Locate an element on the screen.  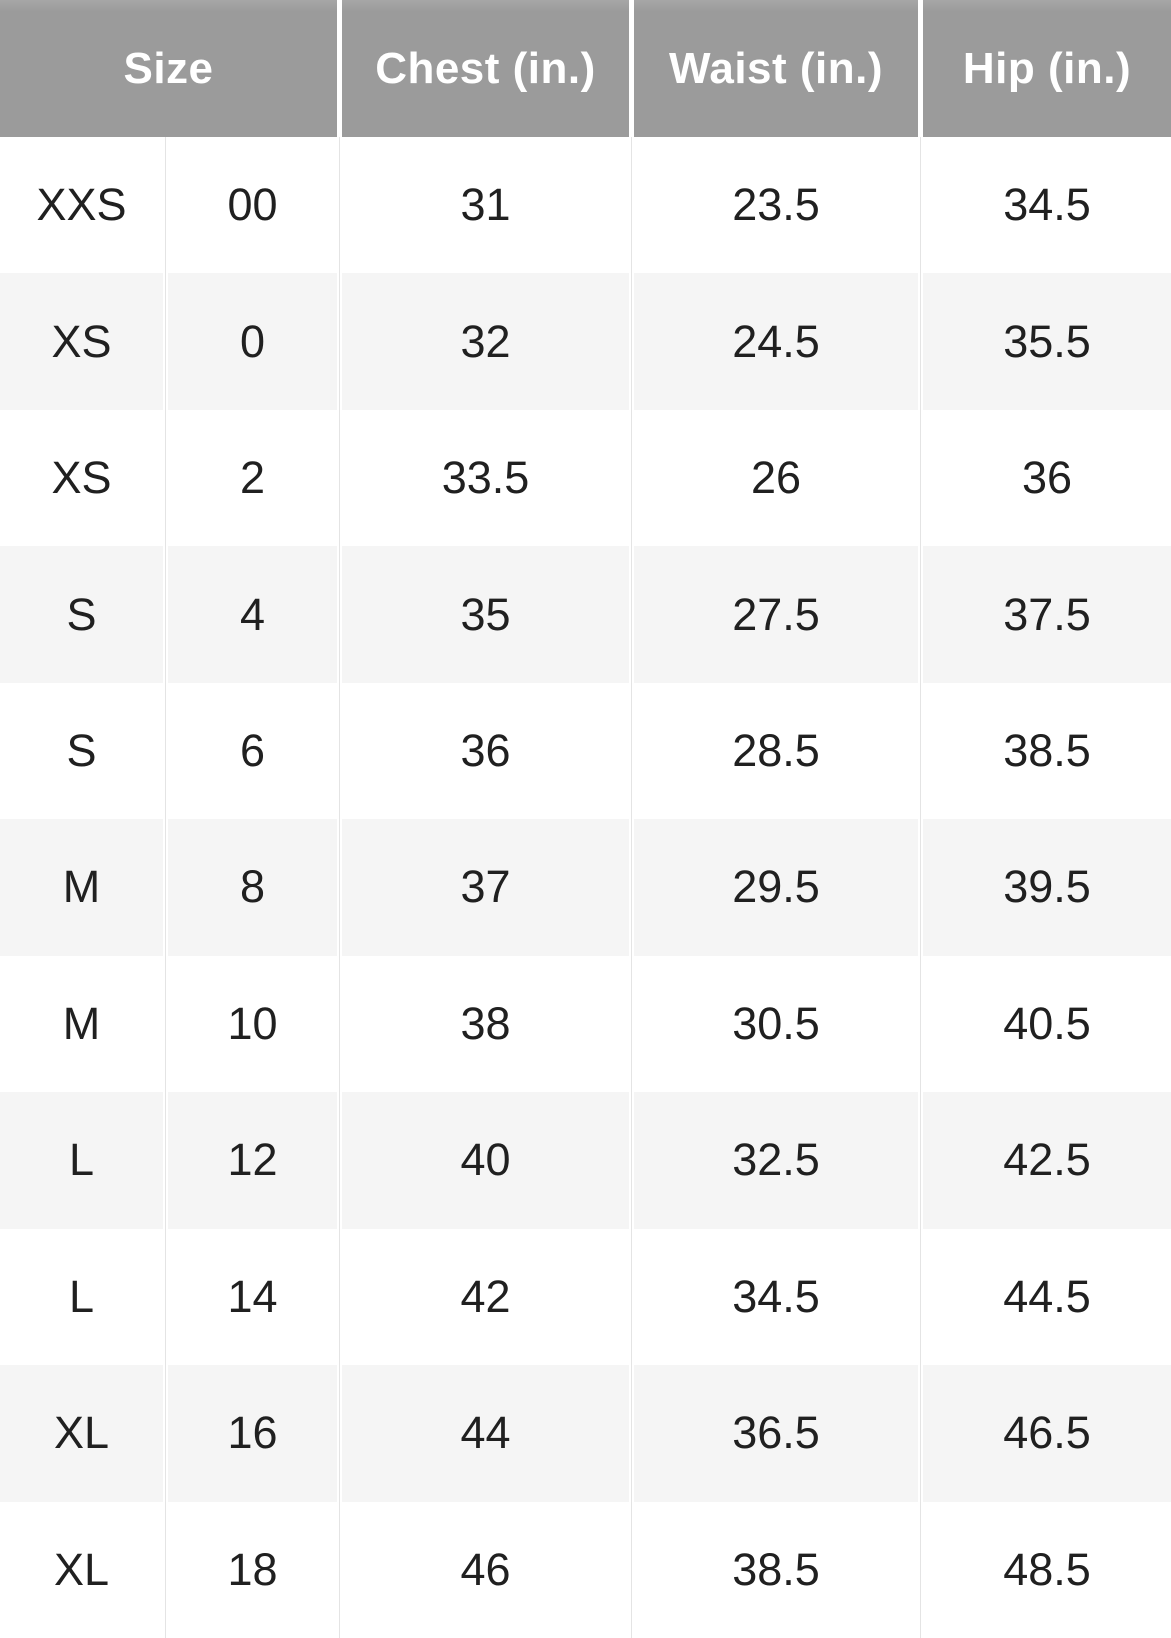
hip-value-cell: 39.5 is located at coordinates (1047, 887).